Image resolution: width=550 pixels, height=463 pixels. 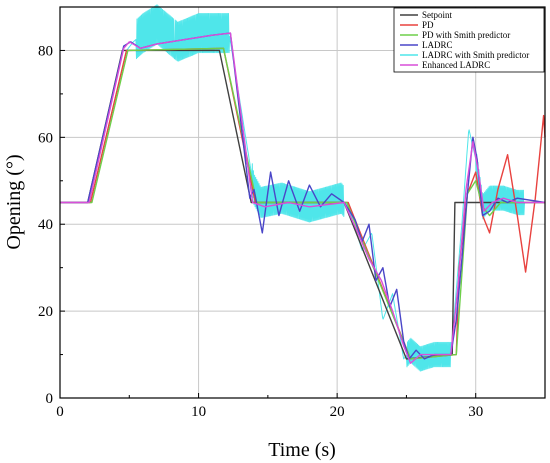 I want to click on y-tick-label: 40, so click(x=45, y=225).